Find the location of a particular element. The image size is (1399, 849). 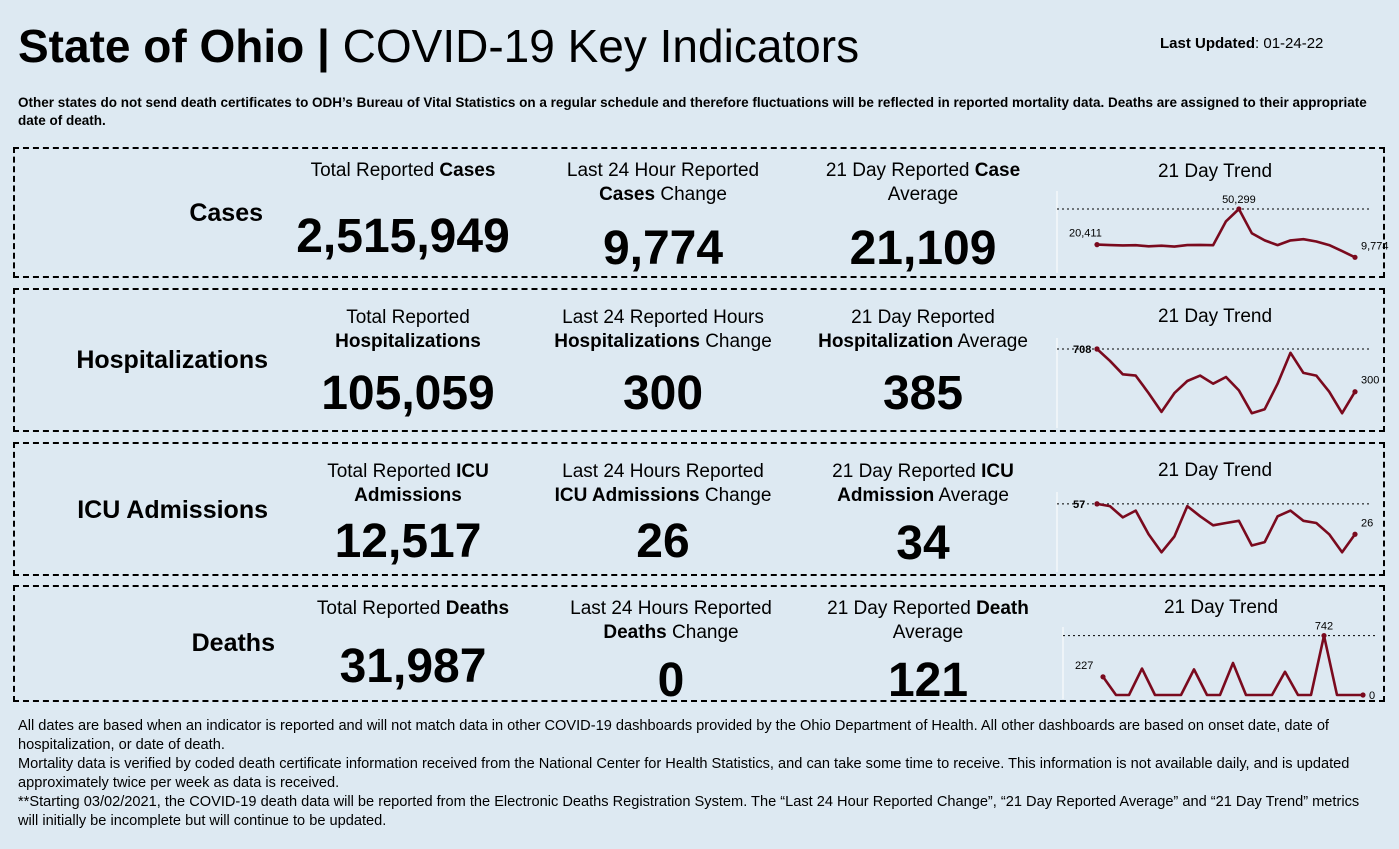

hosp-avg-bold: Hospitalization is located at coordinates (886, 341).